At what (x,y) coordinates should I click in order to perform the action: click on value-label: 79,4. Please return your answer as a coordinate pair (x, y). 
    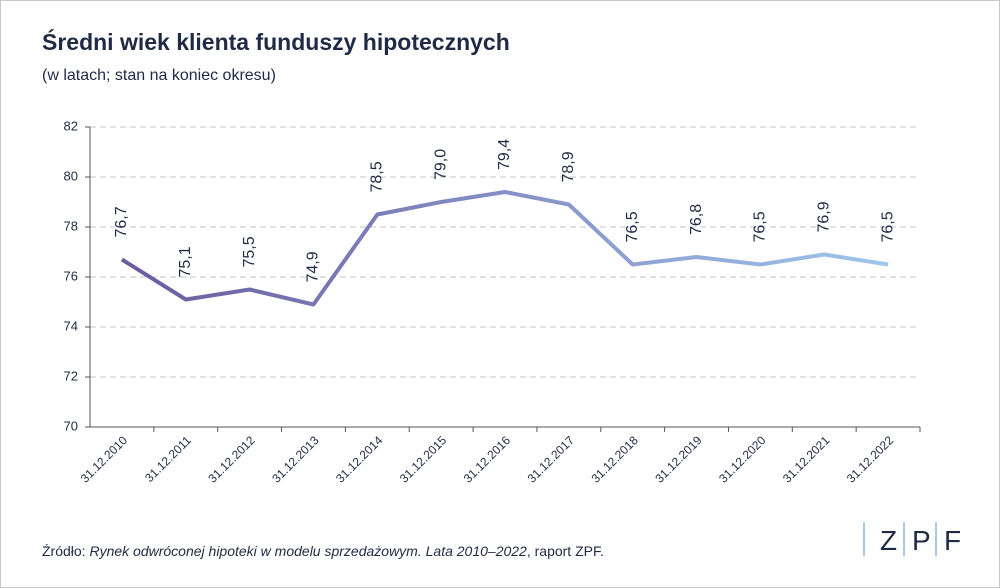
    Looking at the image, I should click on (504, 154).